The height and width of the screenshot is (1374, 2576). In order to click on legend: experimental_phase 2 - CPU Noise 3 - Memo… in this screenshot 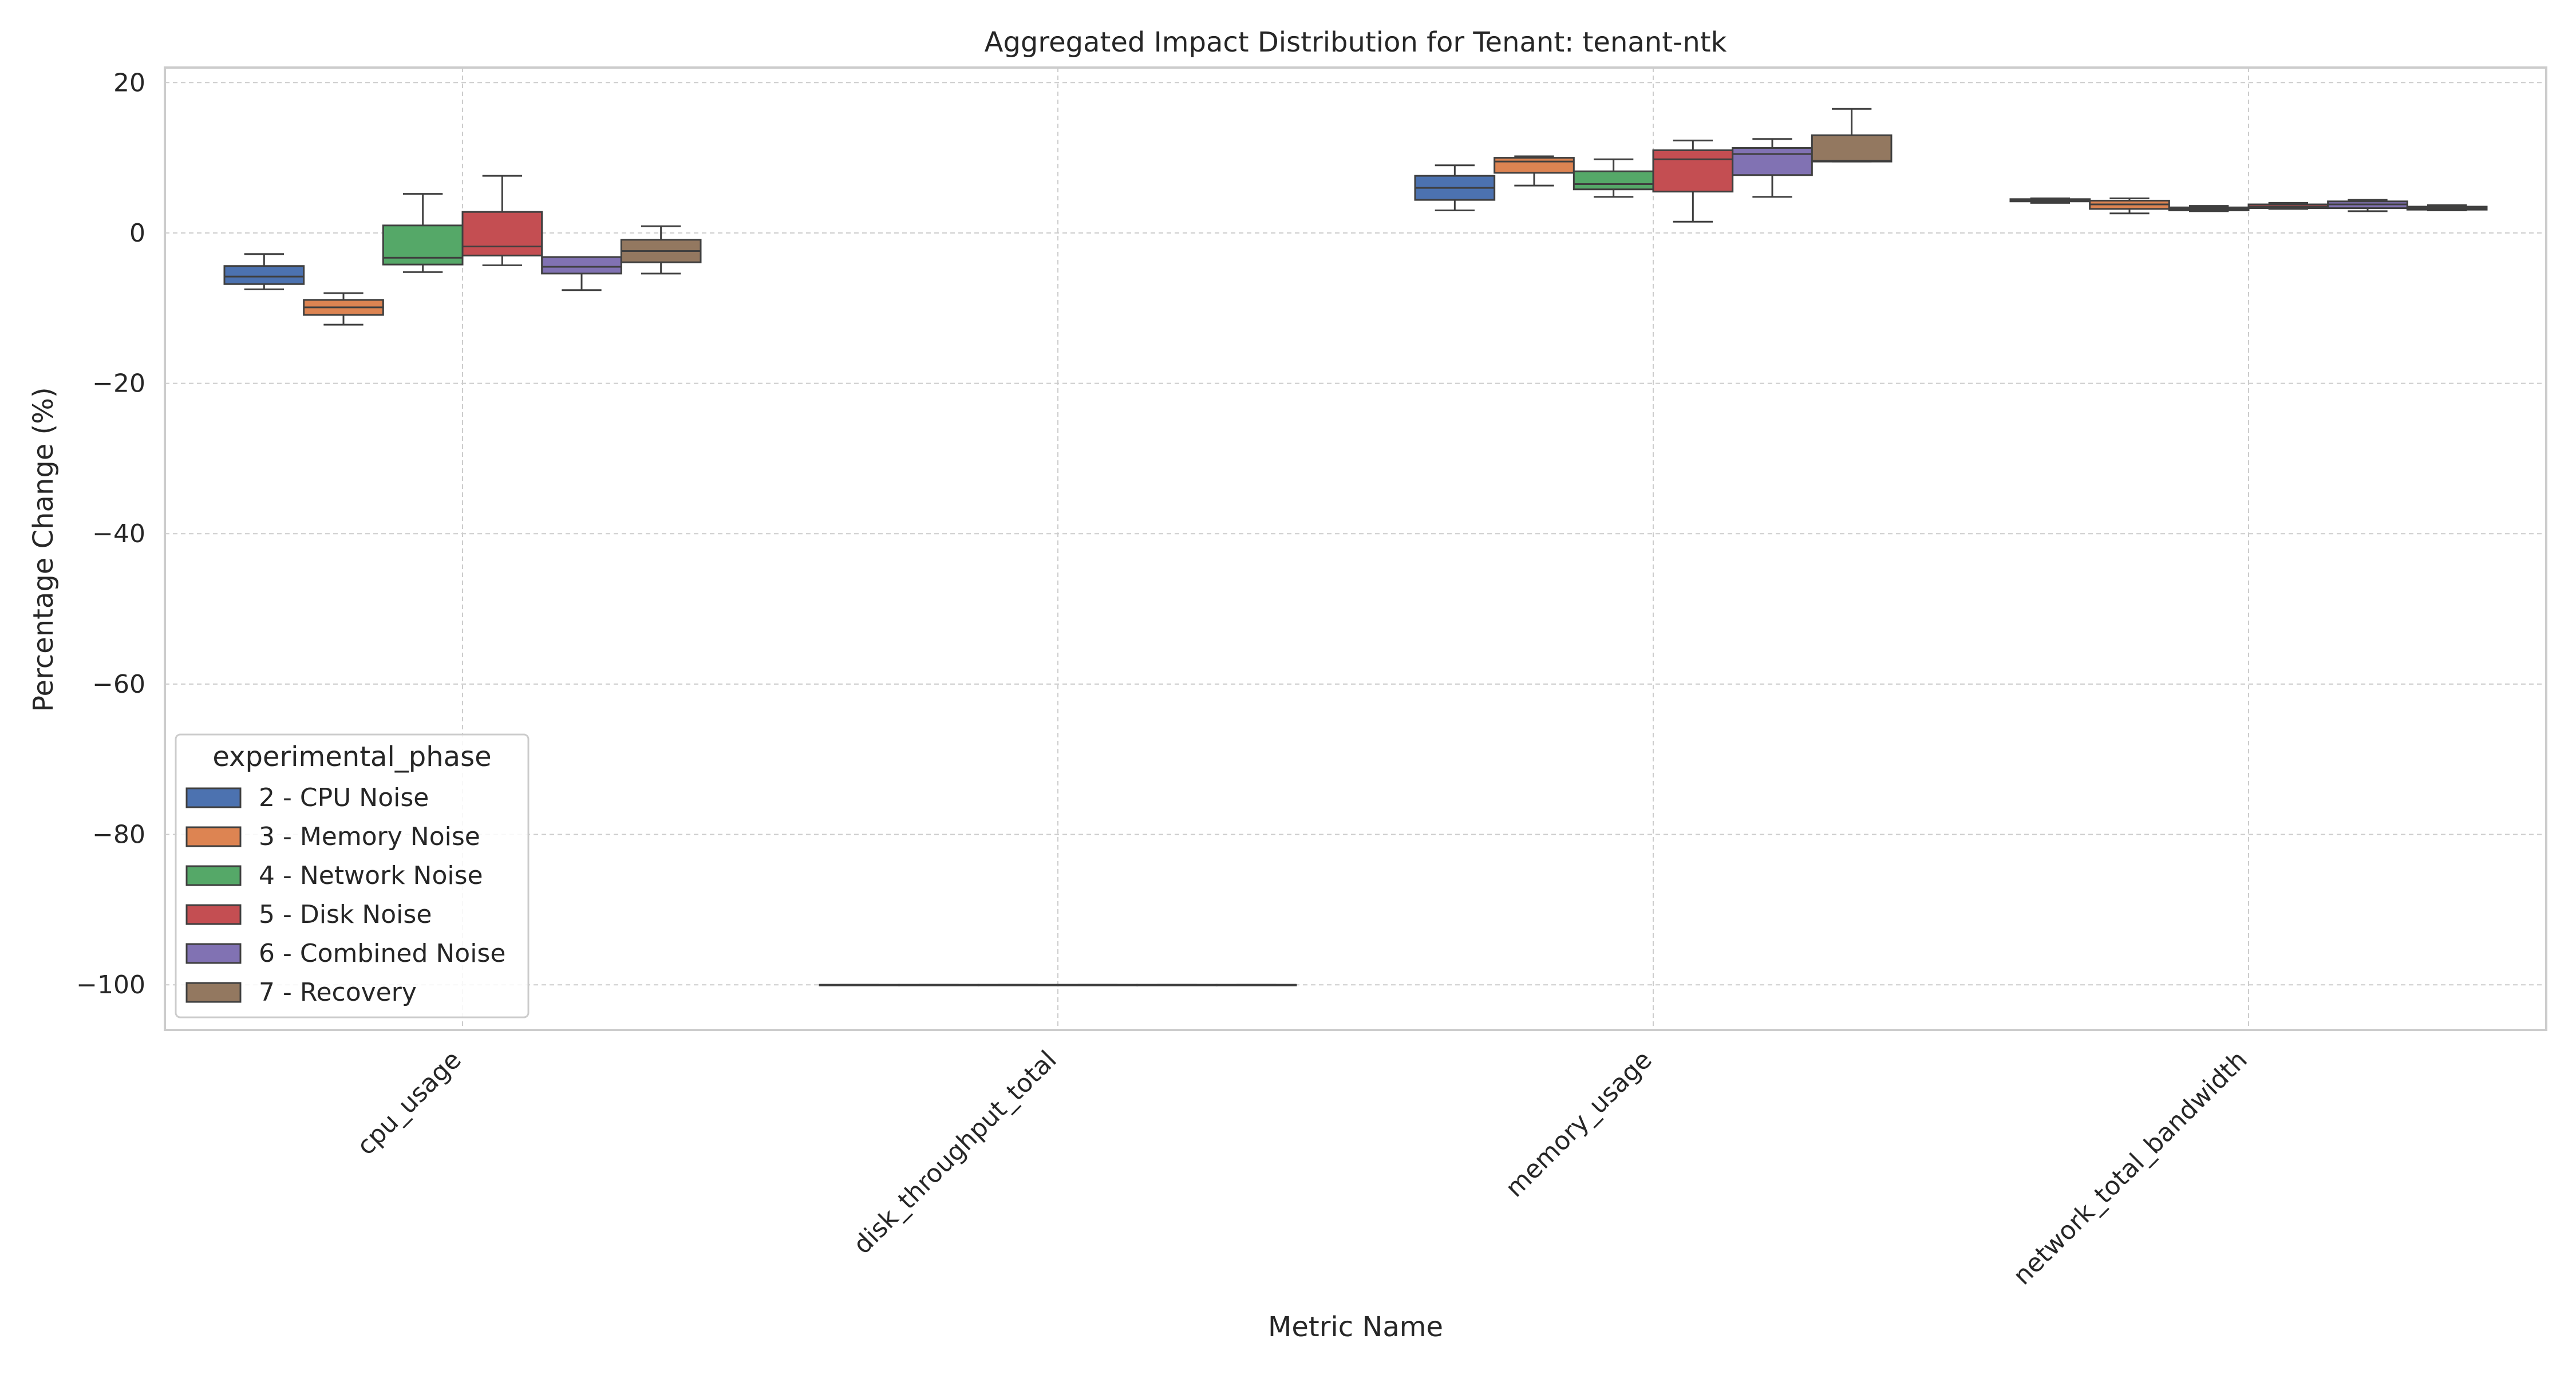, I will do `click(352, 875)`.